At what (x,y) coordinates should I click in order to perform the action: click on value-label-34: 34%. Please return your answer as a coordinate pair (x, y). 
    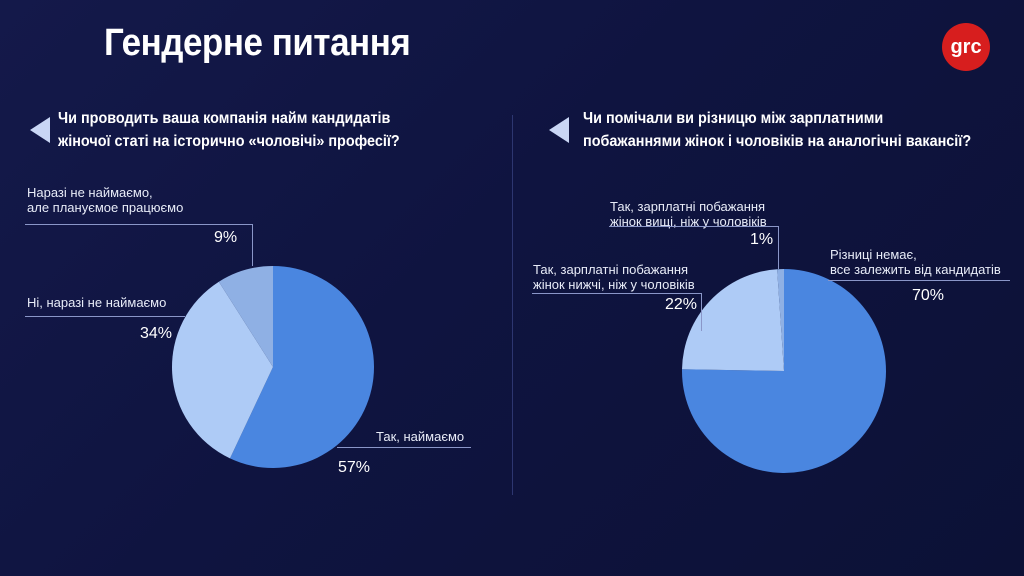
    Looking at the image, I should click on (156, 333).